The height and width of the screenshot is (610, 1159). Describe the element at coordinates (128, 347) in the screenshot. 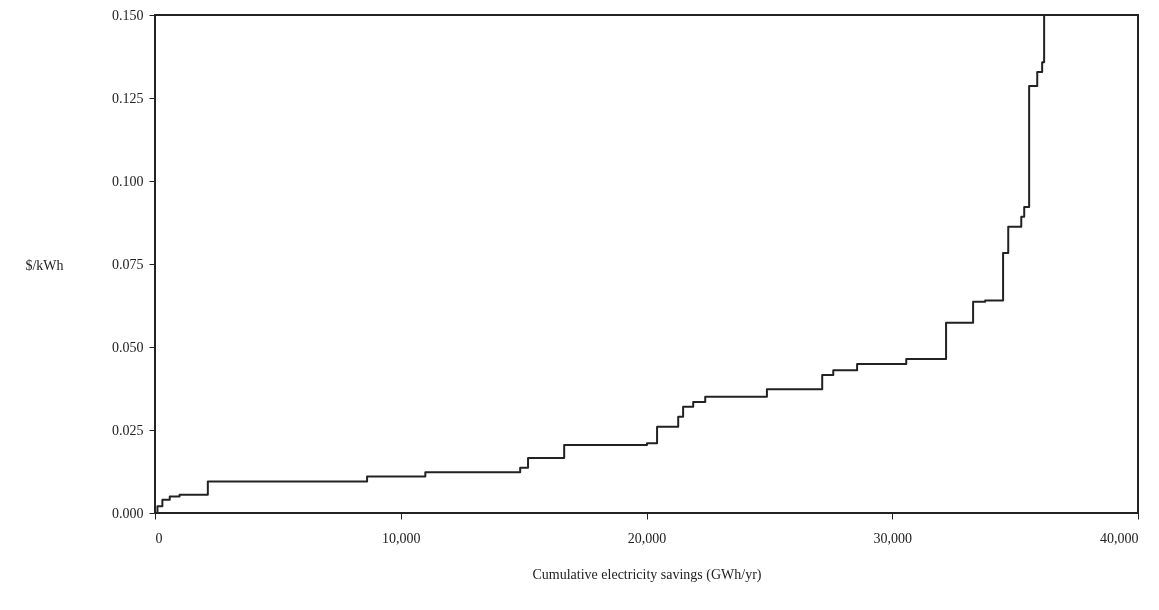

I see `y-tick-label: 0.050` at that location.